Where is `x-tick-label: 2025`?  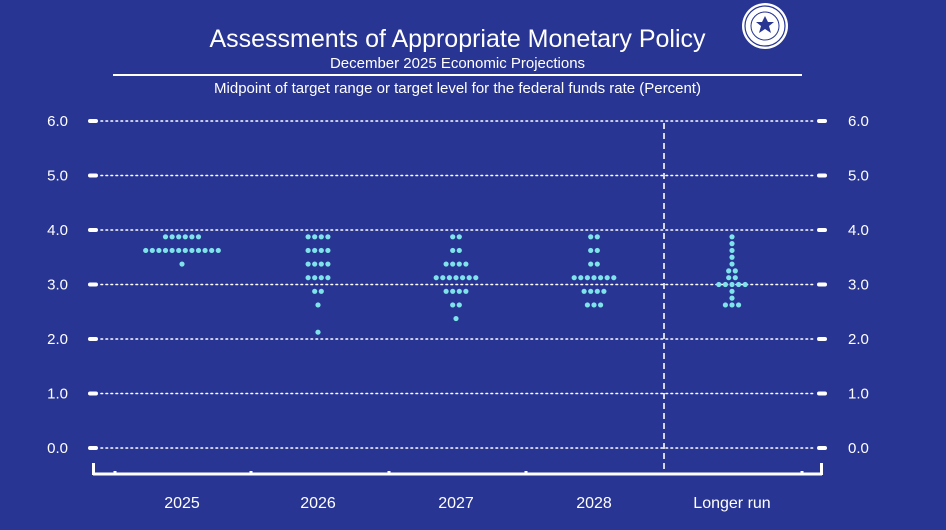 x-tick-label: 2025 is located at coordinates (182, 503).